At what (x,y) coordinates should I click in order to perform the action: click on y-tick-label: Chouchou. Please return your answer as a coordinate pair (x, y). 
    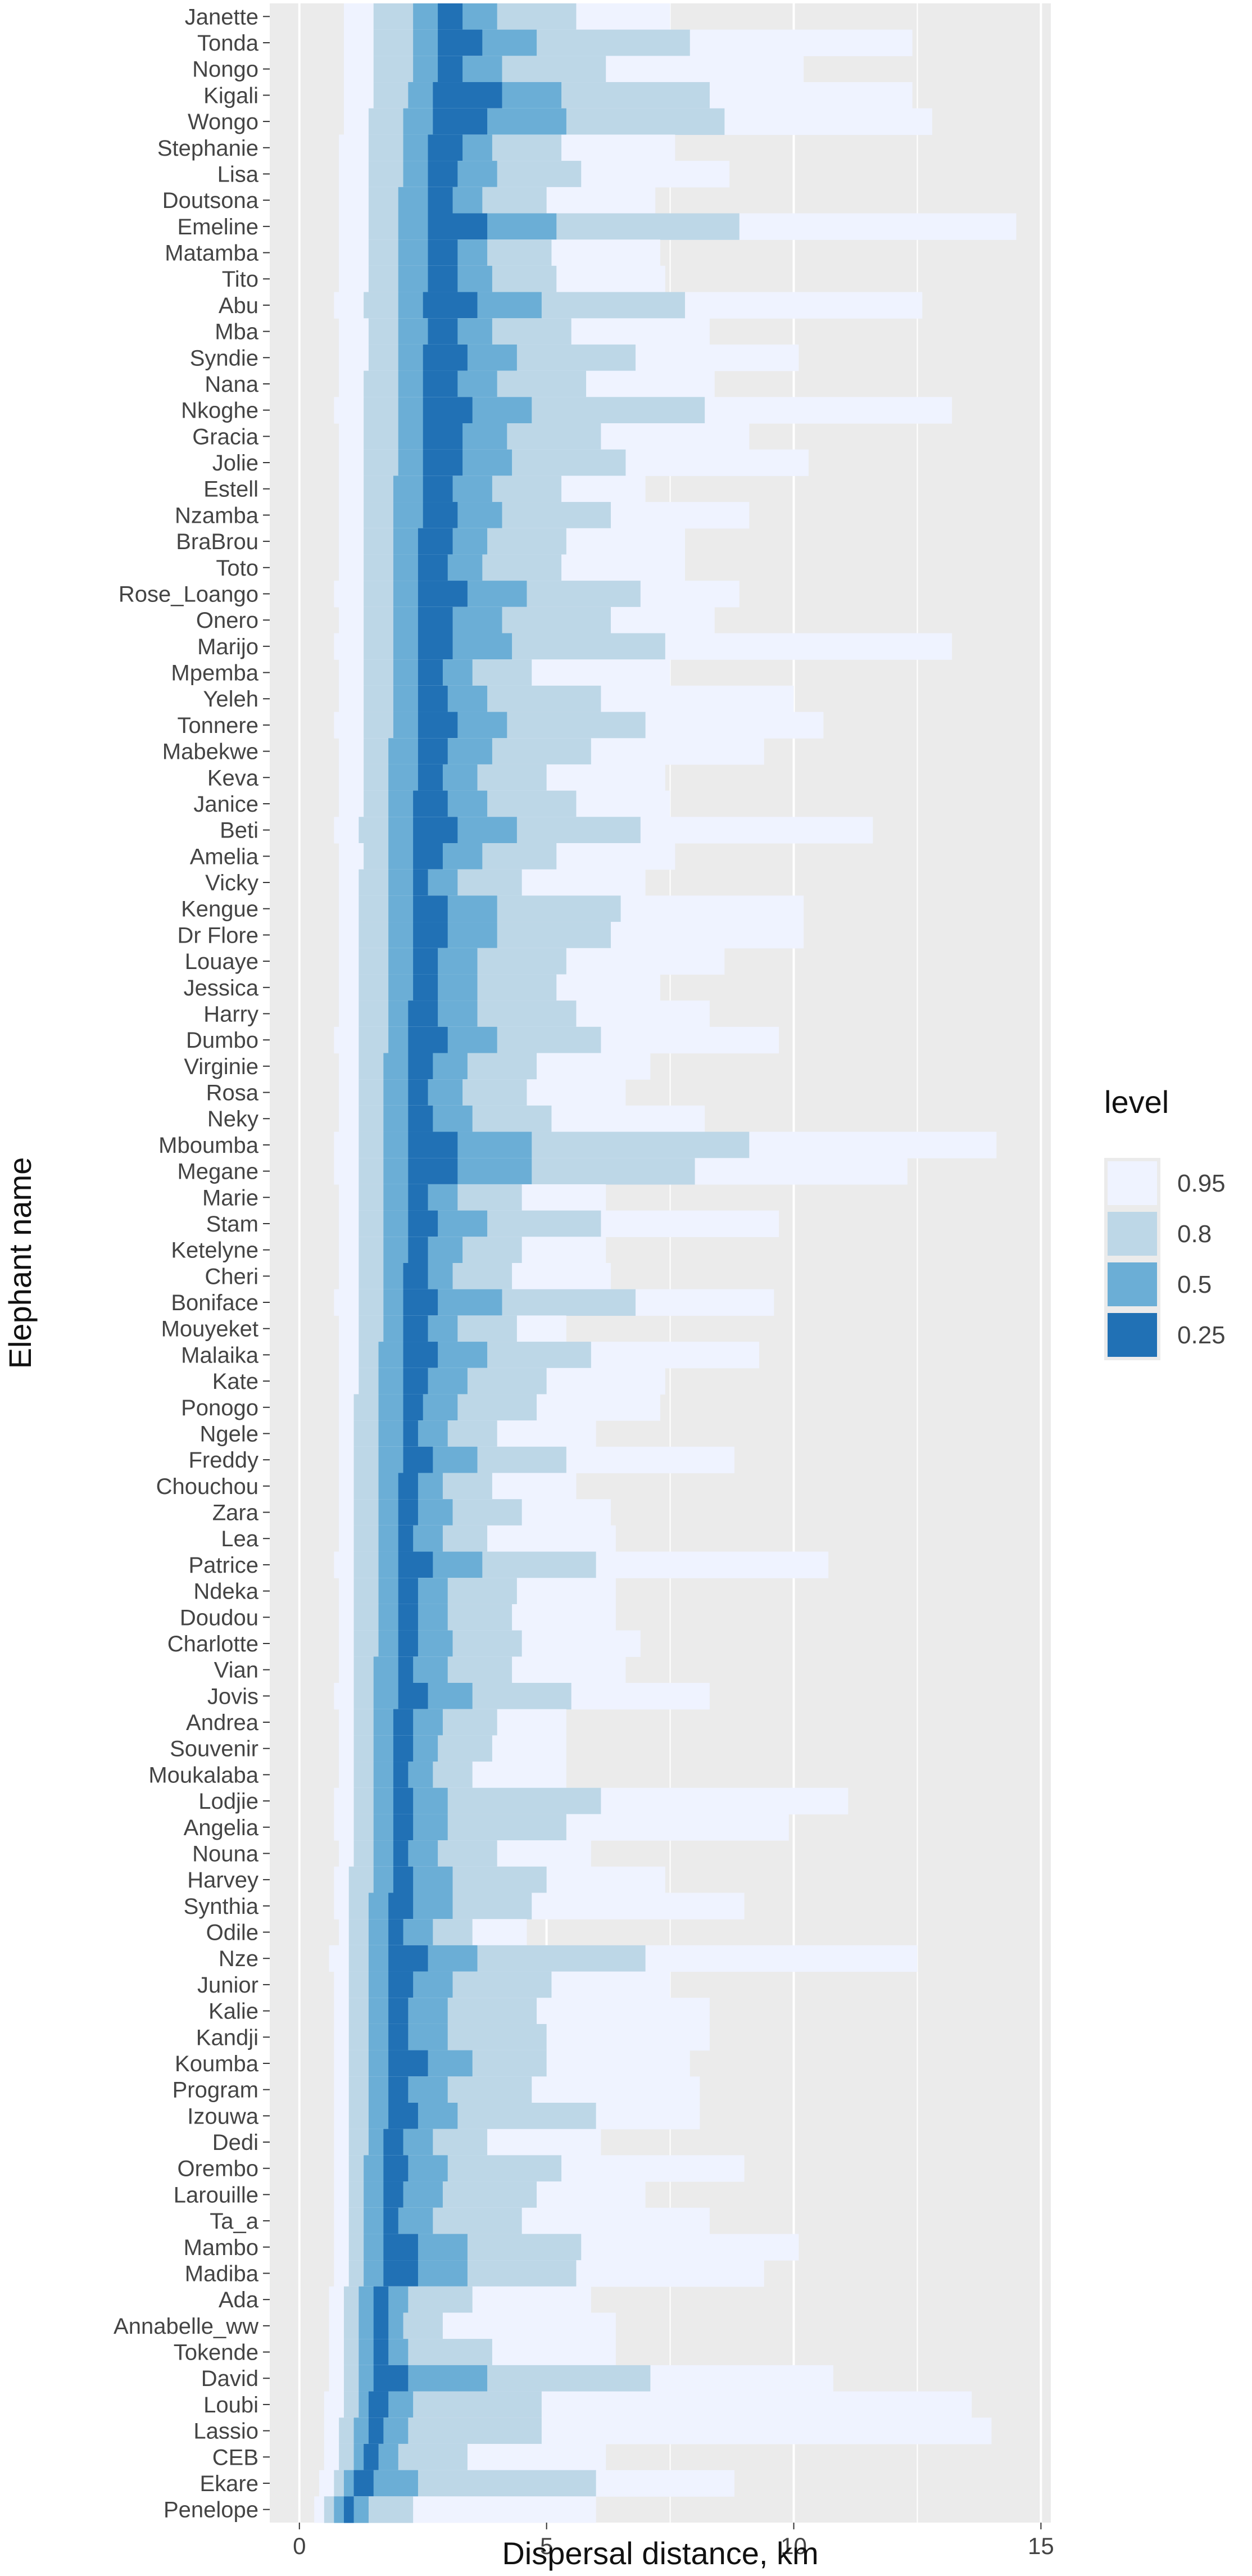
    Looking at the image, I should click on (207, 1486).